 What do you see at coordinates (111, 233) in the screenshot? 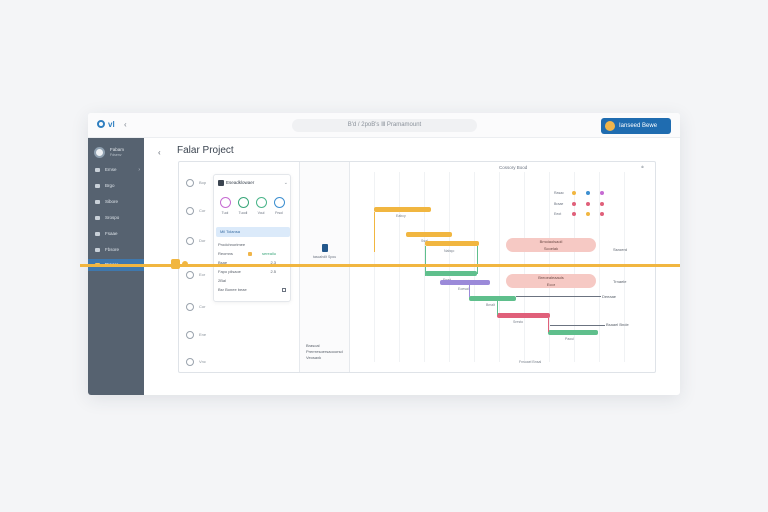
I see `sidebar-item-label: Fsaae` at bounding box center [111, 233].